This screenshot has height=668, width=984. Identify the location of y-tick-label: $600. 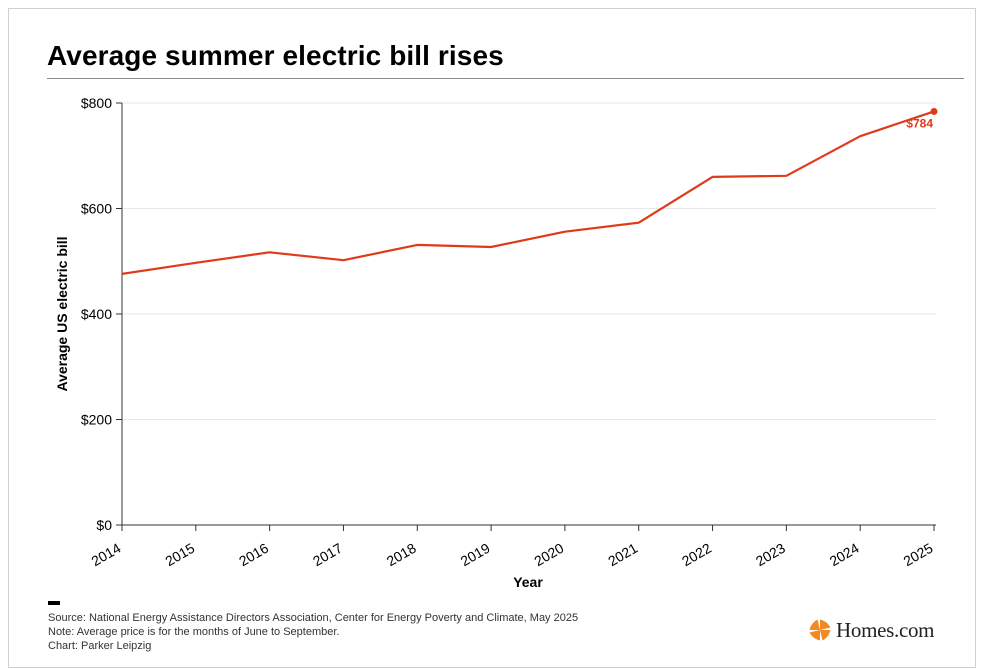
(96, 209).